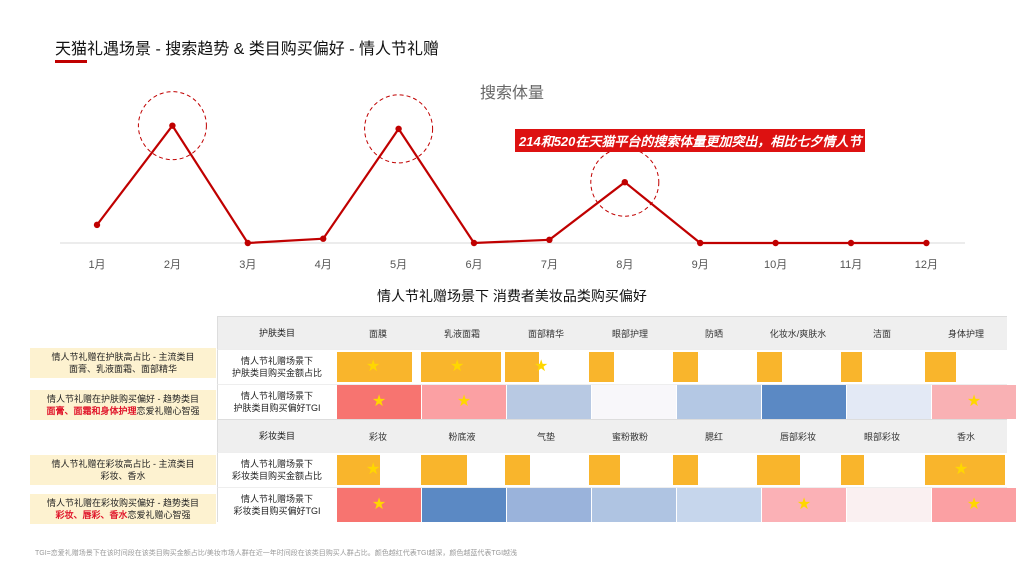 The width and height of the screenshot is (1024, 576). I want to click on makeup-header-row: 彩妆类目 彩妆 粉底液 气垫 蜜粉散粉 腮红 唇部彩妆 眼部彩妆 香水, so click(612, 435).